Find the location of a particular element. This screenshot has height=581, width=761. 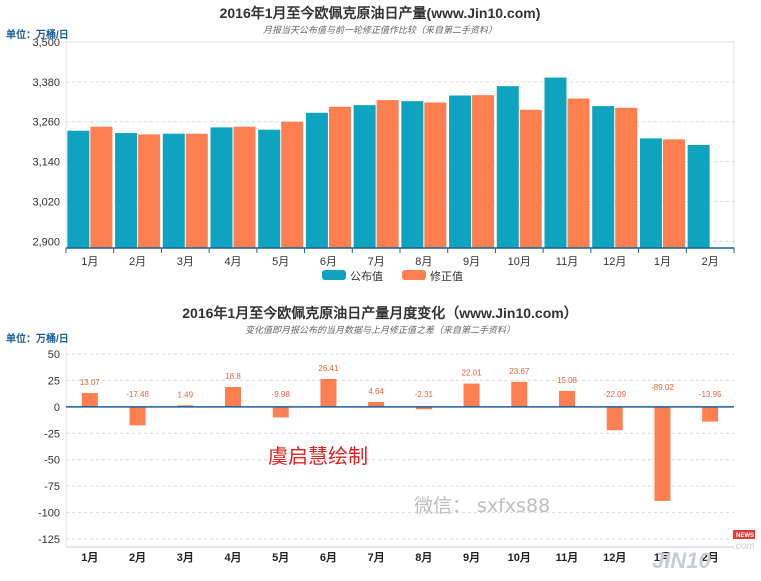

chart2-unit-label: 单位：万桶/日 is located at coordinates (37, 338).